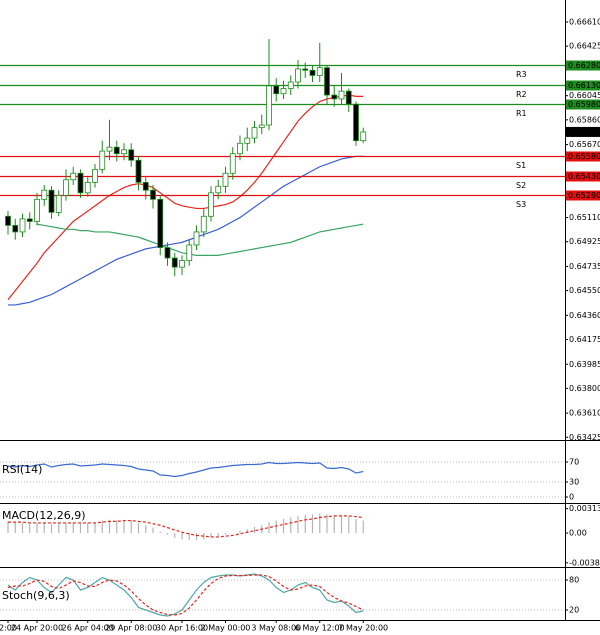 This screenshot has width=600, height=635. Describe the element at coordinates (584, 508) in the screenshot. I see `y-tick-label: 0.00313` at that location.